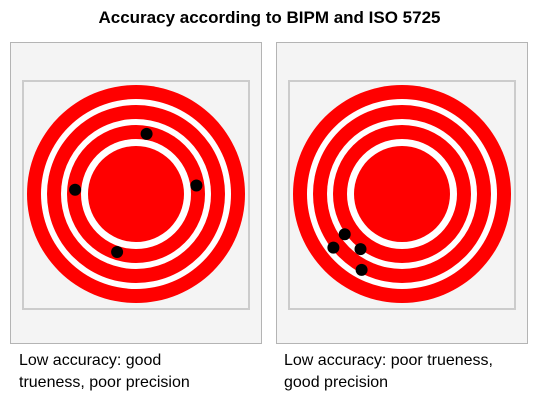 Image resolution: width=539 pixels, height=418 pixels. Describe the element at coordinates (269, 17) in the screenshot. I see `diagram-title: Accuracy according to BIPM and ISO 5725` at that location.